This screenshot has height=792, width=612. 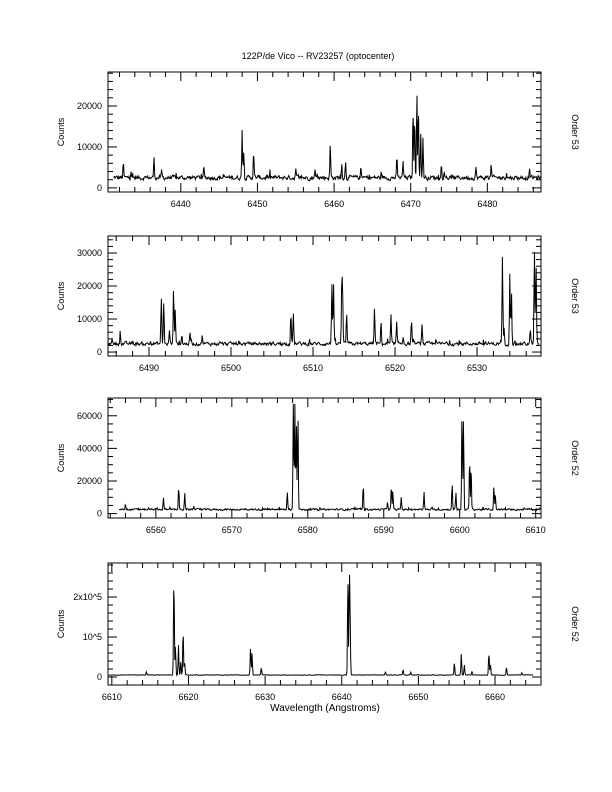 I want to click on x-tick-label: 6530, so click(x=477, y=368).